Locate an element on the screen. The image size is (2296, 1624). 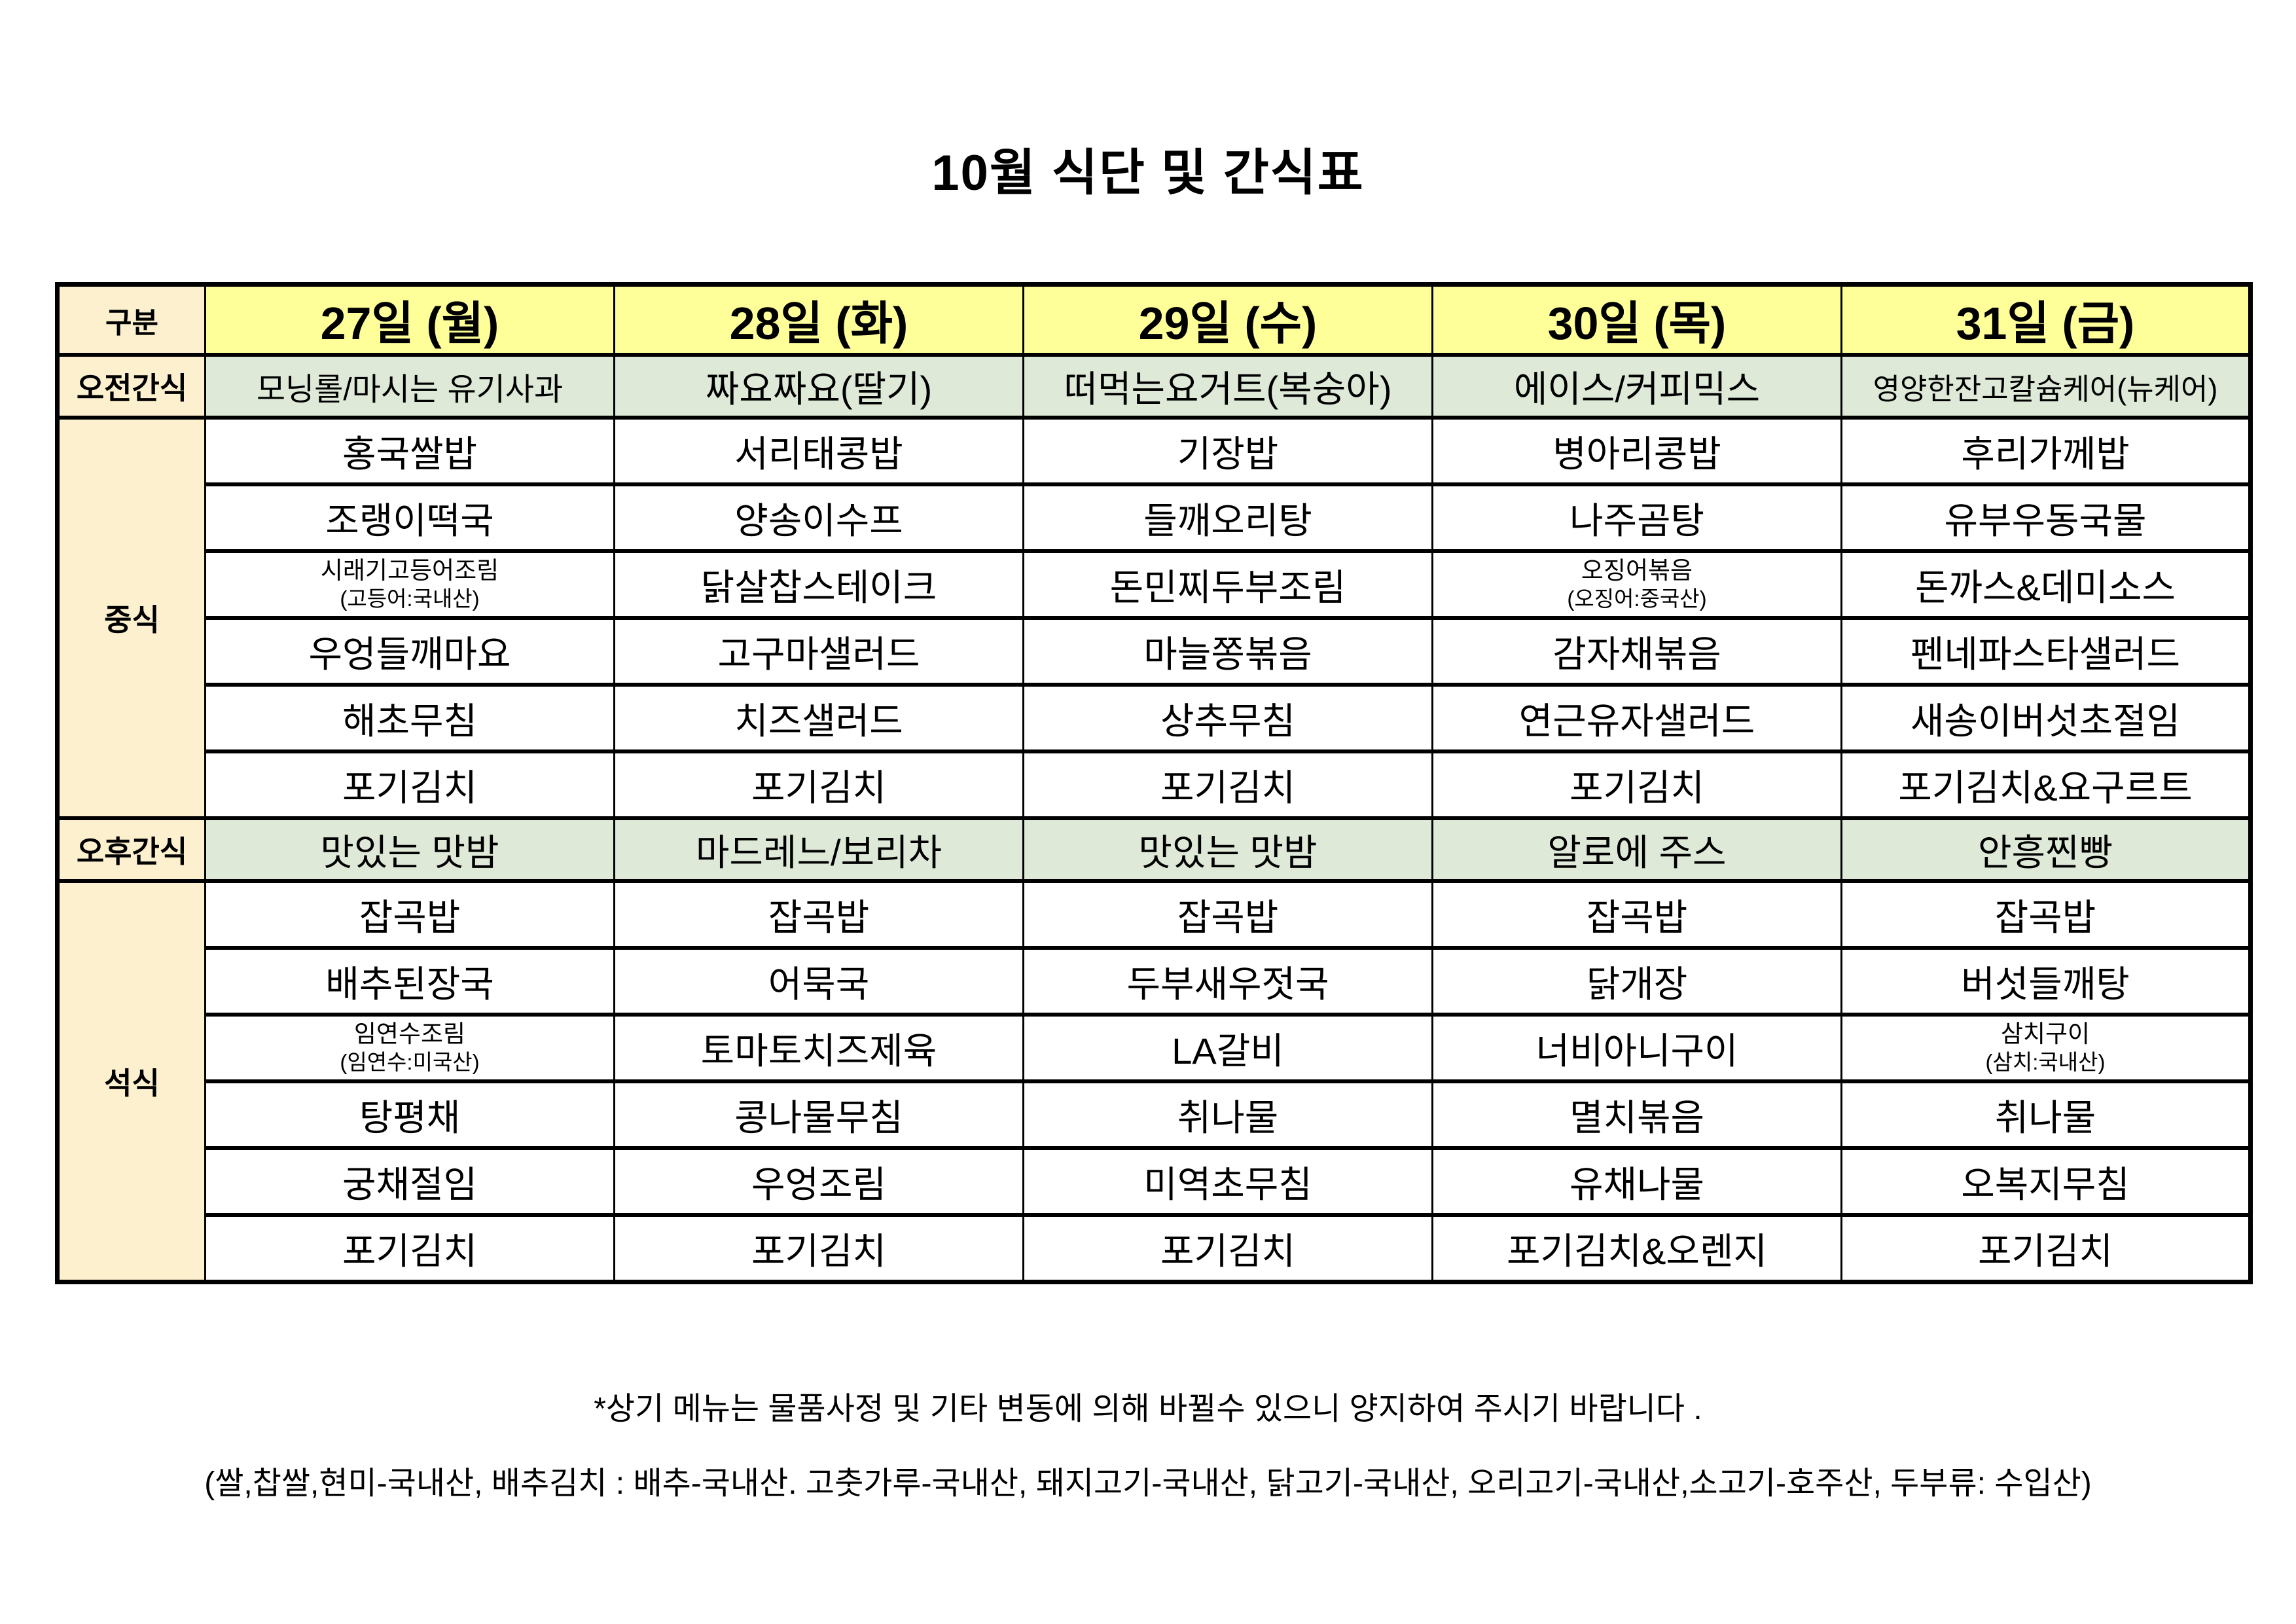
page-title: 10월 식단 및 간식표 is located at coordinates (1148, 173).